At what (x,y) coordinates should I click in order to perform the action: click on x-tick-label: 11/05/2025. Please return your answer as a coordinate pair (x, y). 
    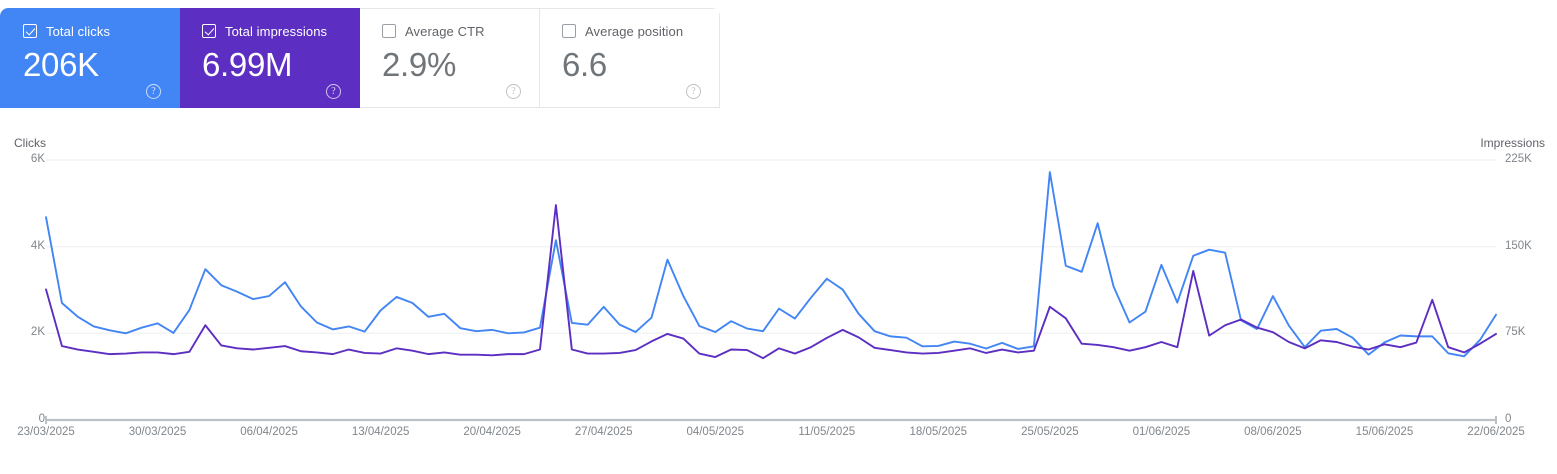
    Looking at the image, I should click on (827, 432).